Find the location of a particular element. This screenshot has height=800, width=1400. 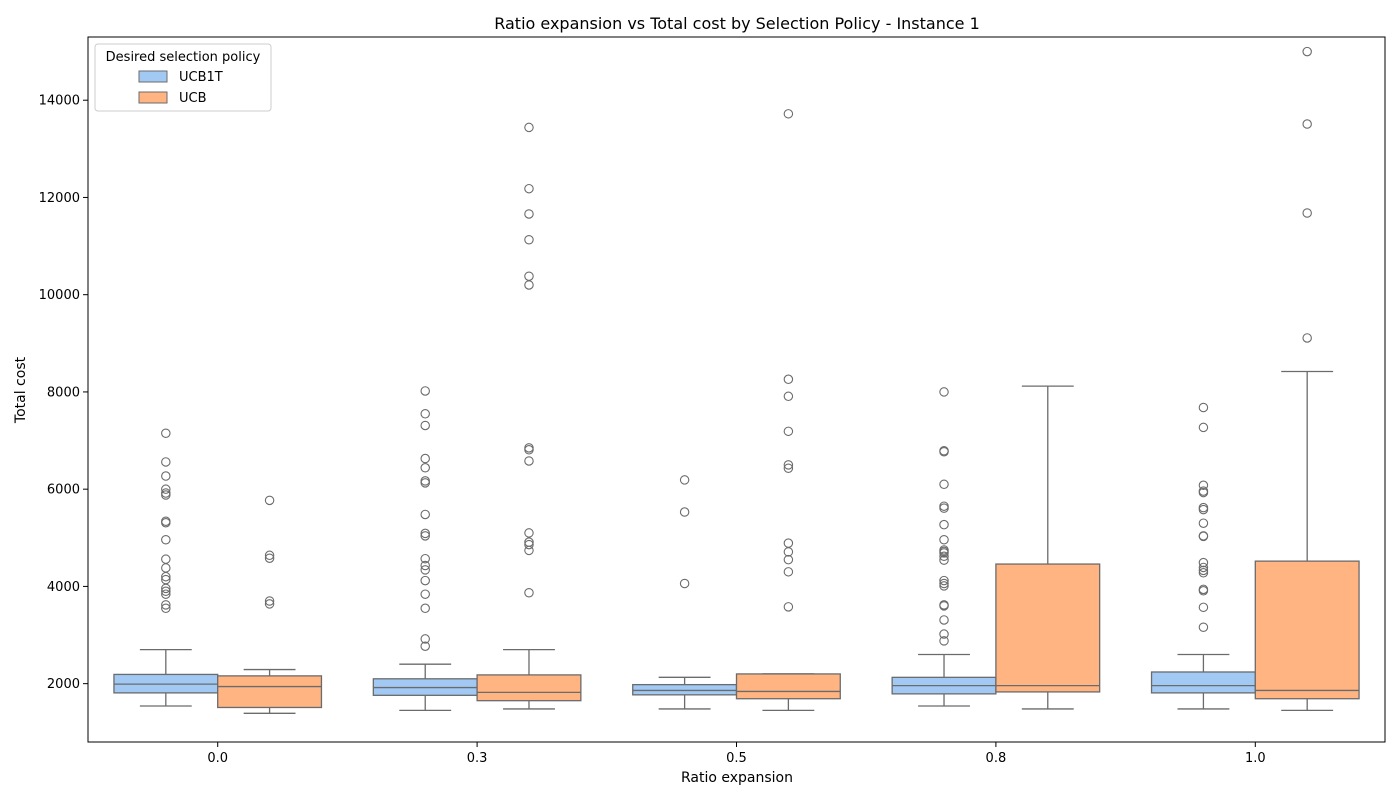

y-tick-label: 10000 is located at coordinates (59, 295).